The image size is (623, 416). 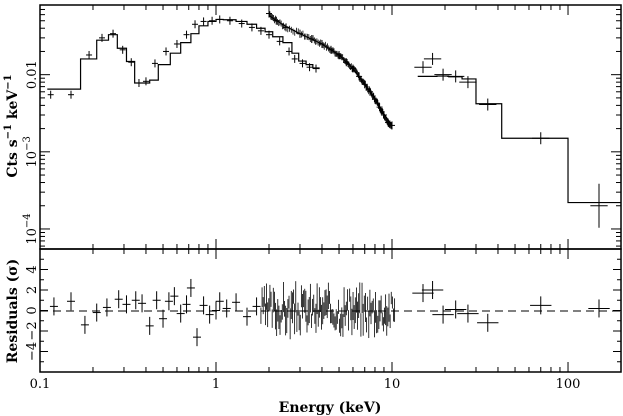 I want to click on x-tick-labels: 0.1 1 10 100, so click(x=305, y=384).